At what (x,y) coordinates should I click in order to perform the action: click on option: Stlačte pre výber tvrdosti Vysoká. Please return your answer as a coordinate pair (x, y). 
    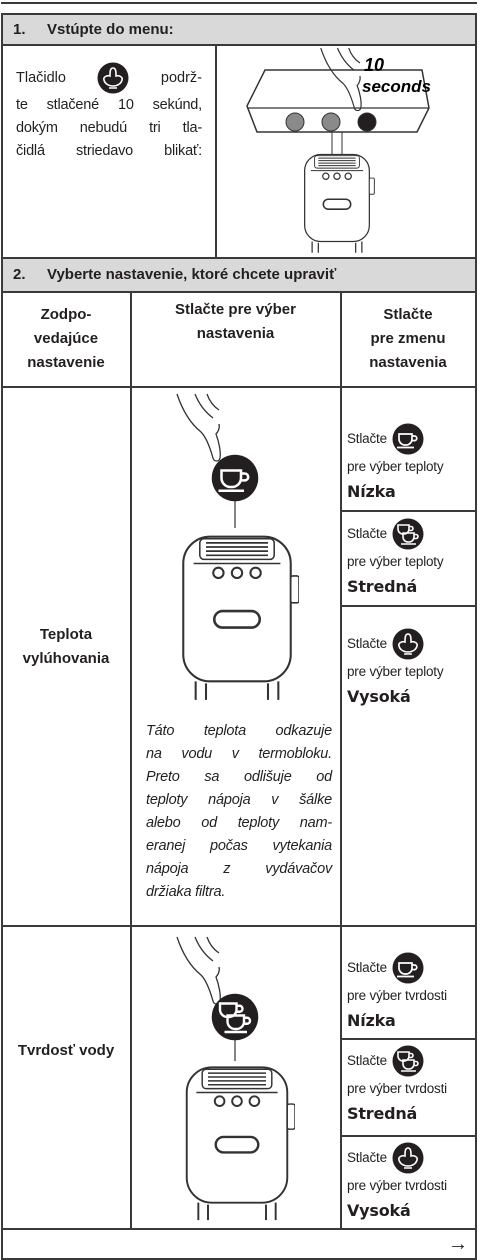
    Looking at the image, I should click on (411, 1183).